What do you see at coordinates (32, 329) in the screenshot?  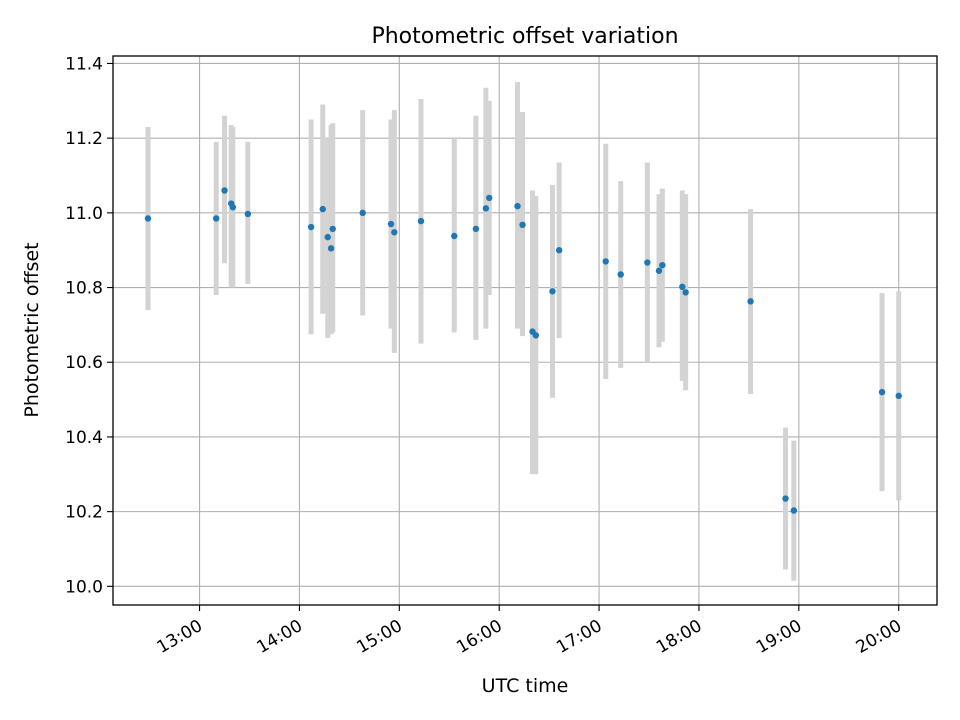 I see `y-axis-label: Photometric offset` at bounding box center [32, 329].